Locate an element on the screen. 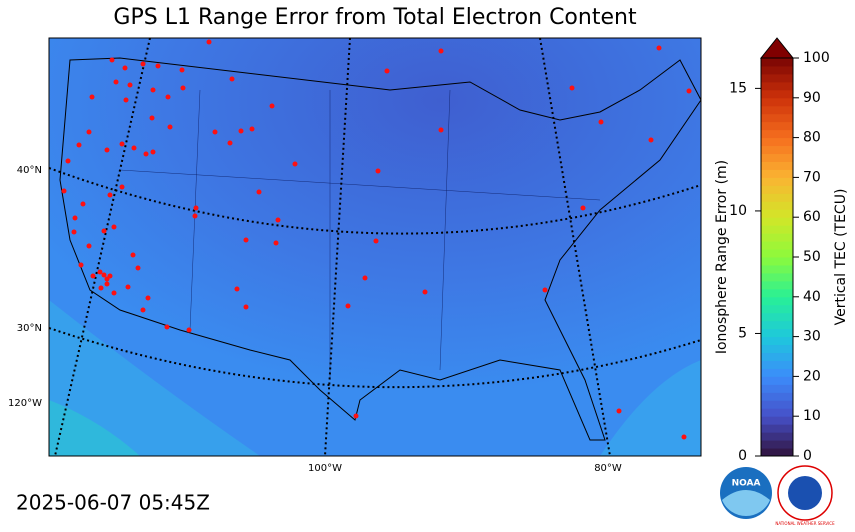  right-tick-label: 40 is located at coordinates (812, 297).